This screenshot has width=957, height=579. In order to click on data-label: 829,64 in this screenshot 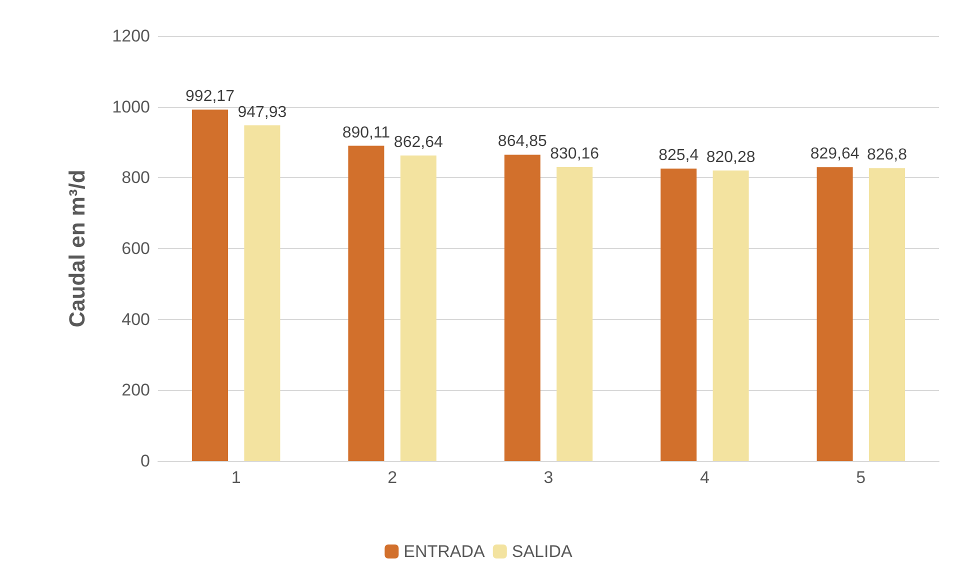, I will do `click(835, 154)`.